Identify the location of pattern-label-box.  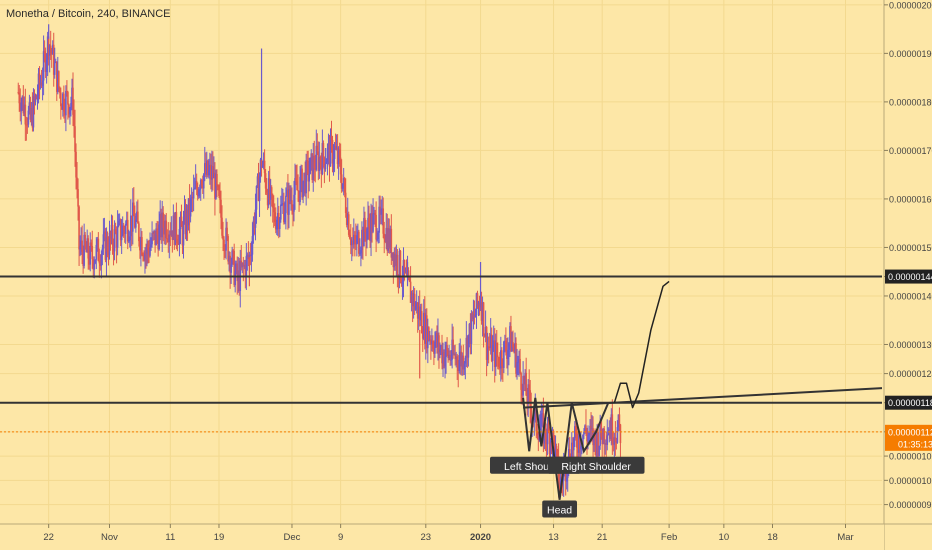
(596, 465).